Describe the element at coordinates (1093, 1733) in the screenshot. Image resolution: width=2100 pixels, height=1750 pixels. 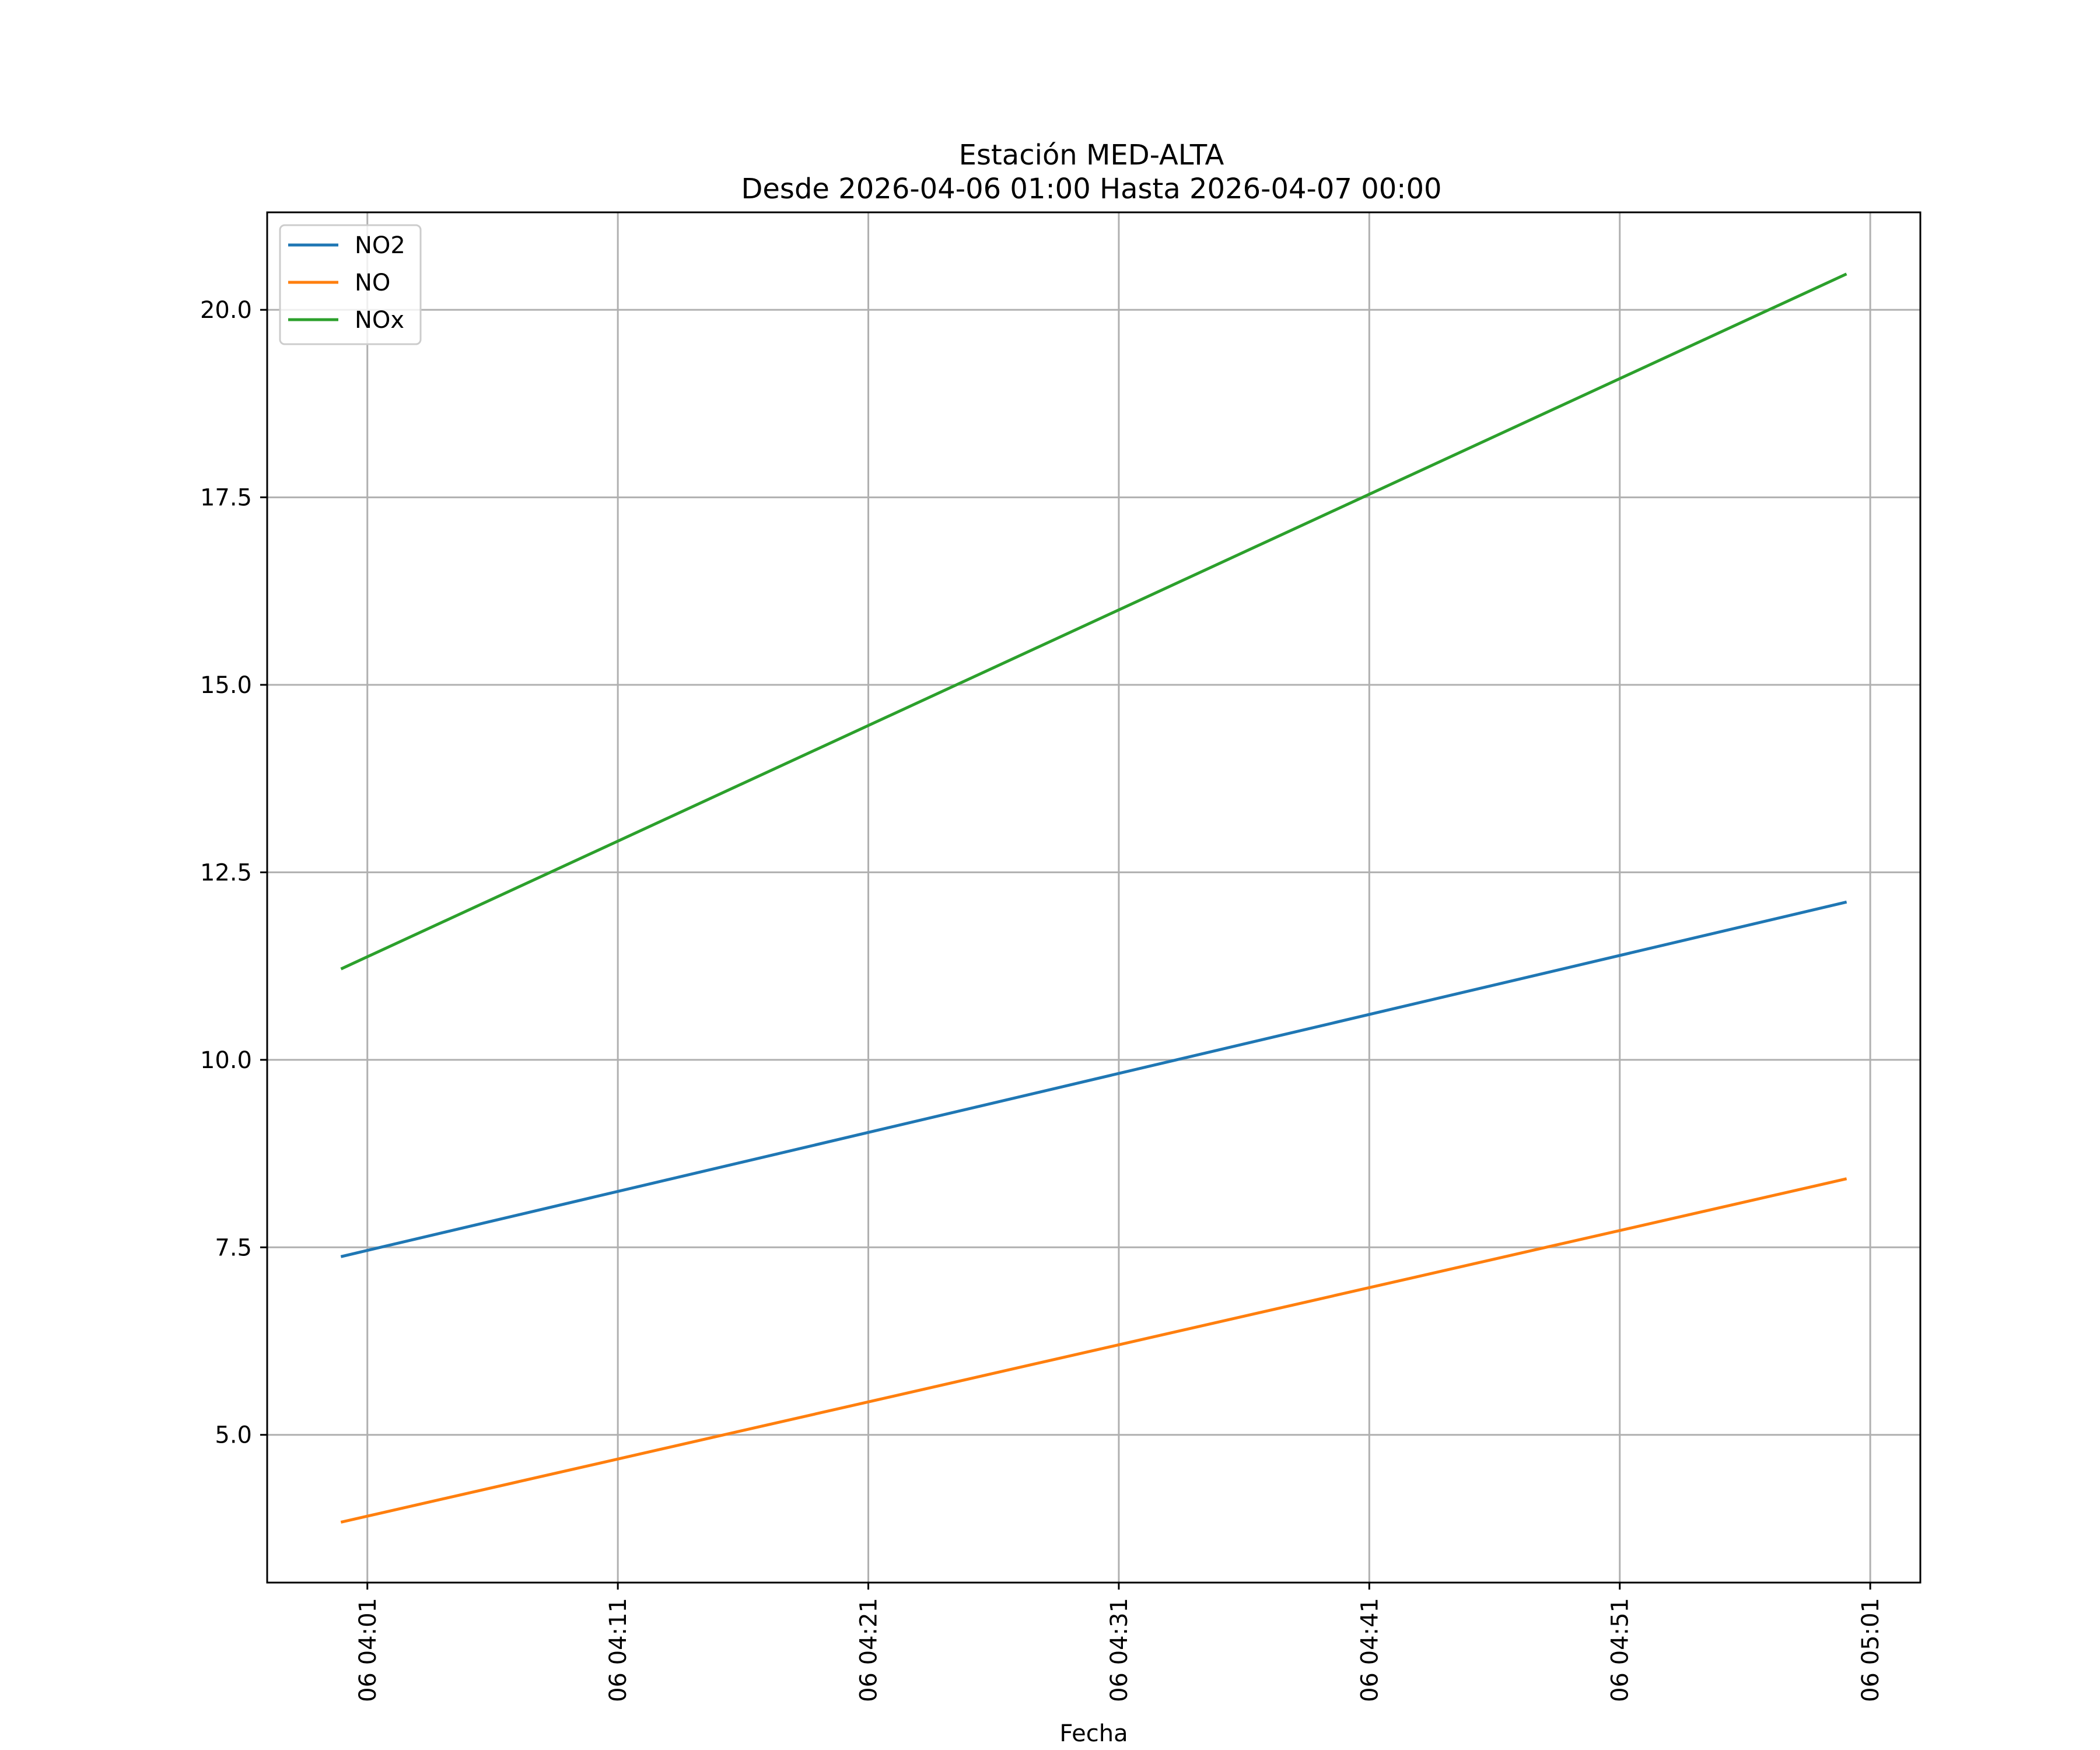
I see `x-axis-label: Fecha` at that location.